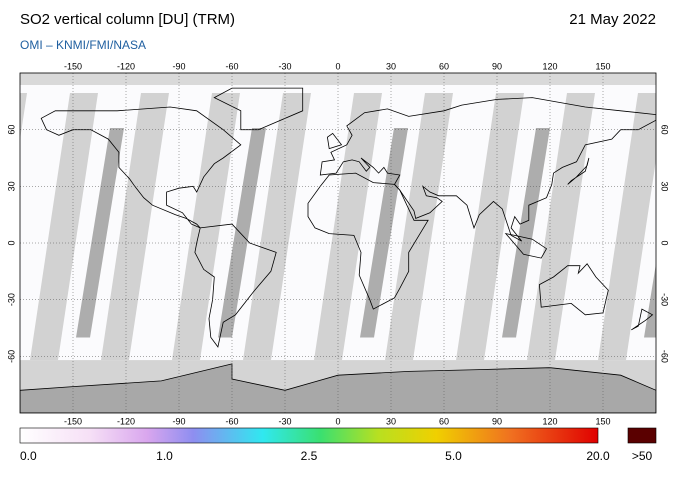  Describe the element at coordinates (337, 66) in the screenshot. I see `lon-label-top: 0` at that location.